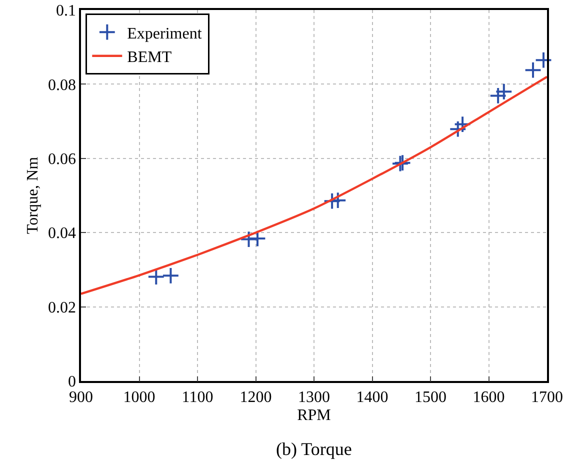 This screenshot has height=471, width=569. Describe the element at coordinates (139, 397) in the screenshot. I see `x-tick-label: 1000` at that location.